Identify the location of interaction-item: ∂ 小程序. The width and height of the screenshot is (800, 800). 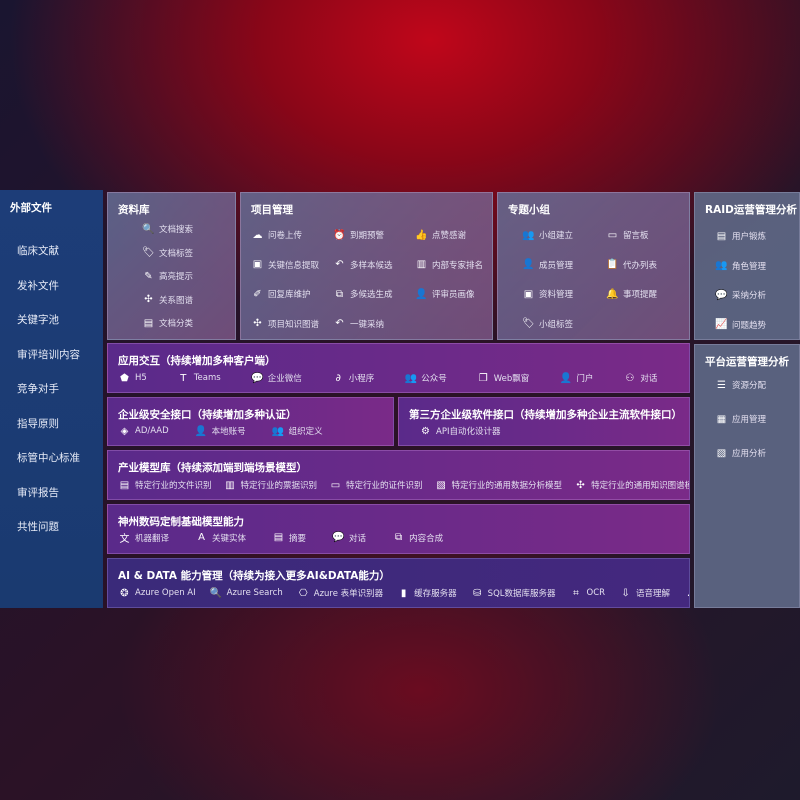
(353, 378).